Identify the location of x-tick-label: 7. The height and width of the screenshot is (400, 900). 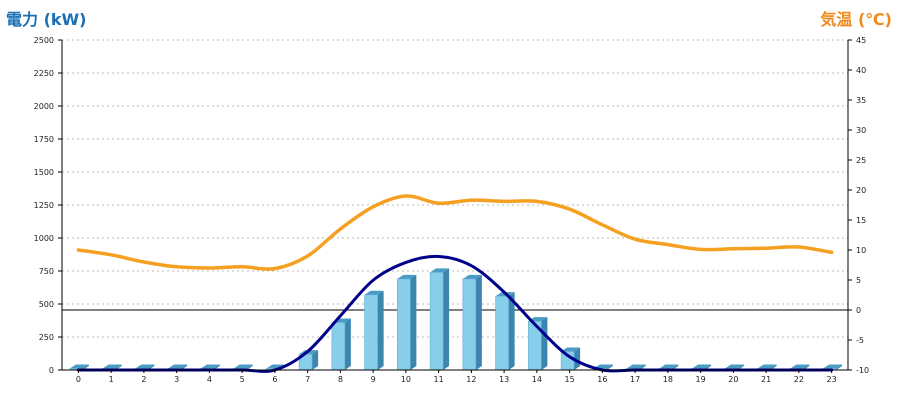
(307, 379).